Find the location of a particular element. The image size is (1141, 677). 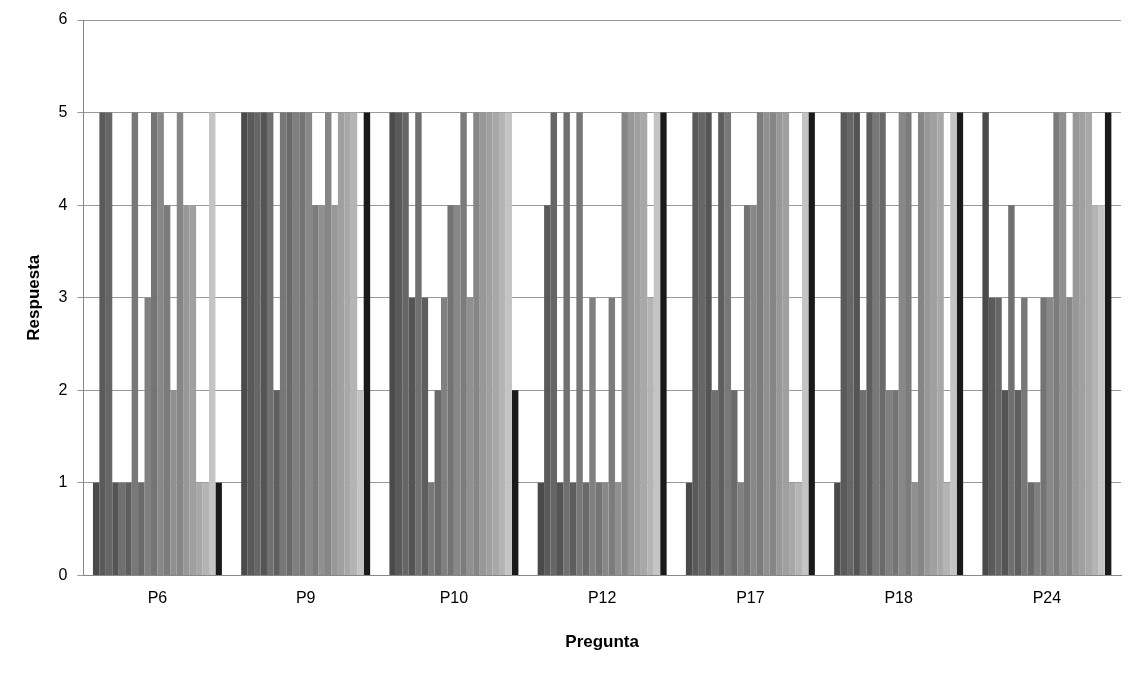

y-tick-label: 5 is located at coordinates (63, 111).